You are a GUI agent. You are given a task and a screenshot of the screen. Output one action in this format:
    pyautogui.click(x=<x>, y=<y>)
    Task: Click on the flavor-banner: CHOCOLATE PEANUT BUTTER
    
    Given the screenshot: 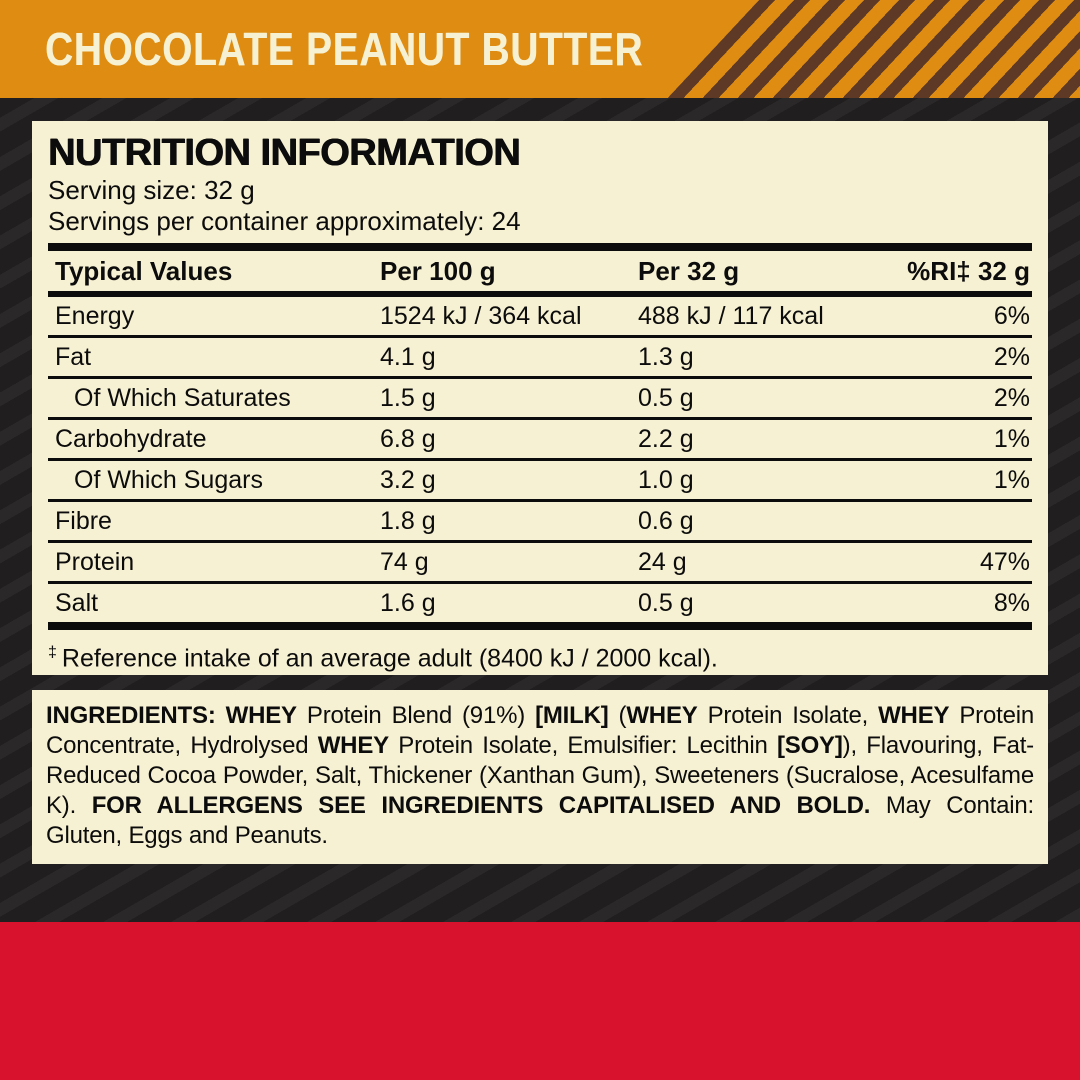 What is the action you would take?
    pyautogui.click(x=540, y=49)
    